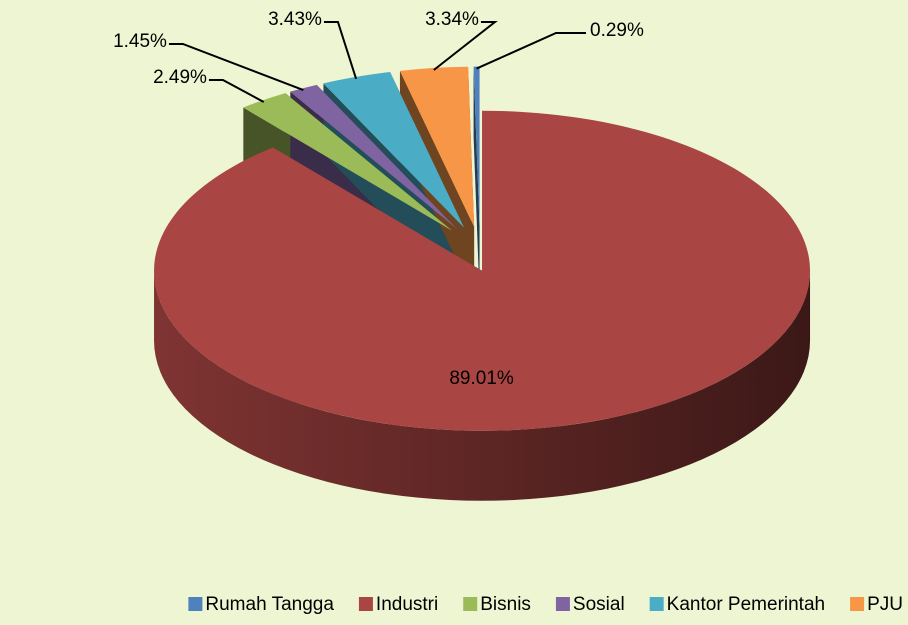 The height and width of the screenshot is (625, 908). What do you see at coordinates (746, 604) in the screenshot?
I see `legend-label: Kantor Pemerintah` at bounding box center [746, 604].